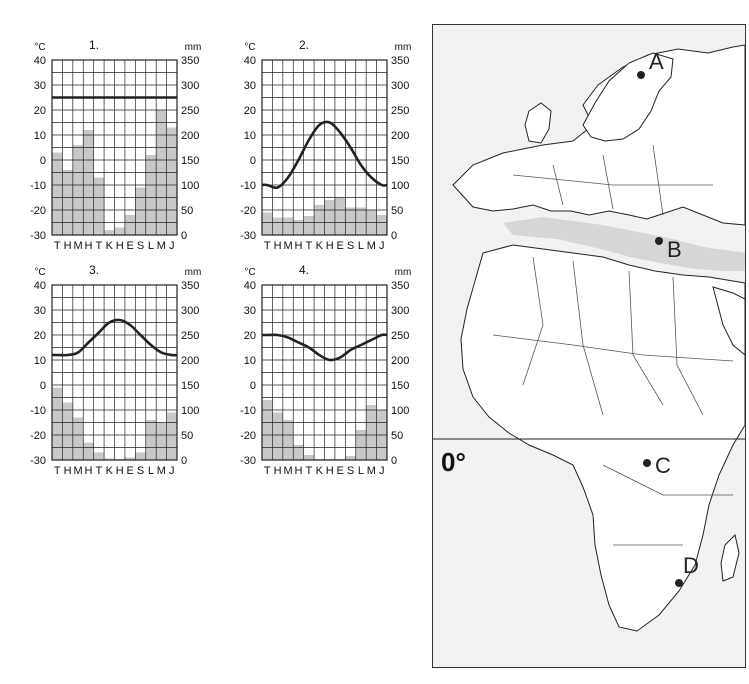 Image resolution: width=749 pixels, height=684 pixels. Describe the element at coordinates (250, 286) in the screenshot. I see `chart-4-temp-tick: 40` at that location.